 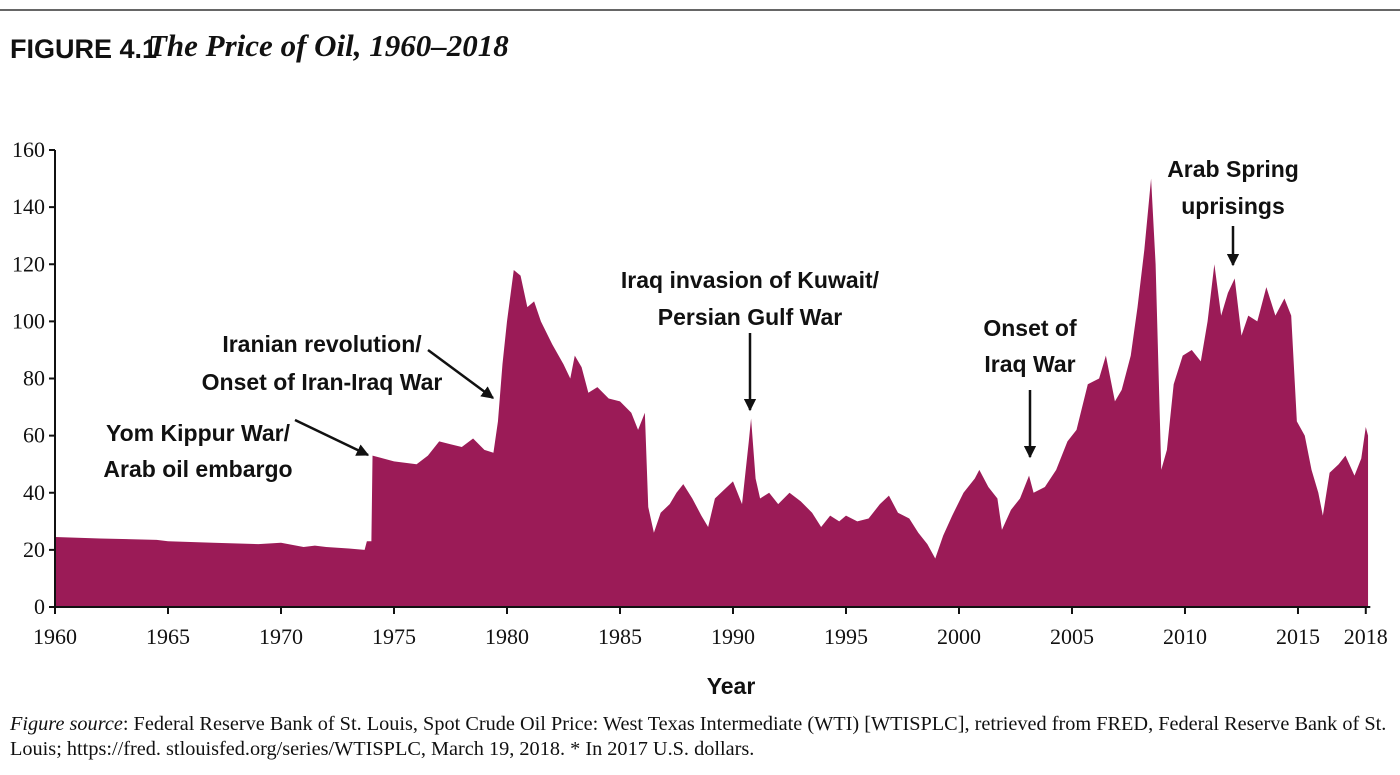 What do you see at coordinates (83, 49) in the screenshot?
I see `figure-label: FIGURE 4.1` at bounding box center [83, 49].